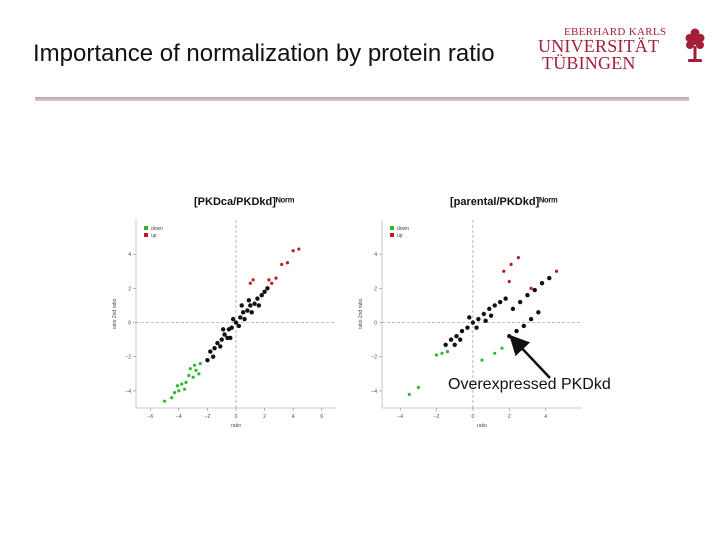  Describe the element at coordinates (589, 63) in the screenshot. I see `logo-line-3: TÜBINGEN` at that location.